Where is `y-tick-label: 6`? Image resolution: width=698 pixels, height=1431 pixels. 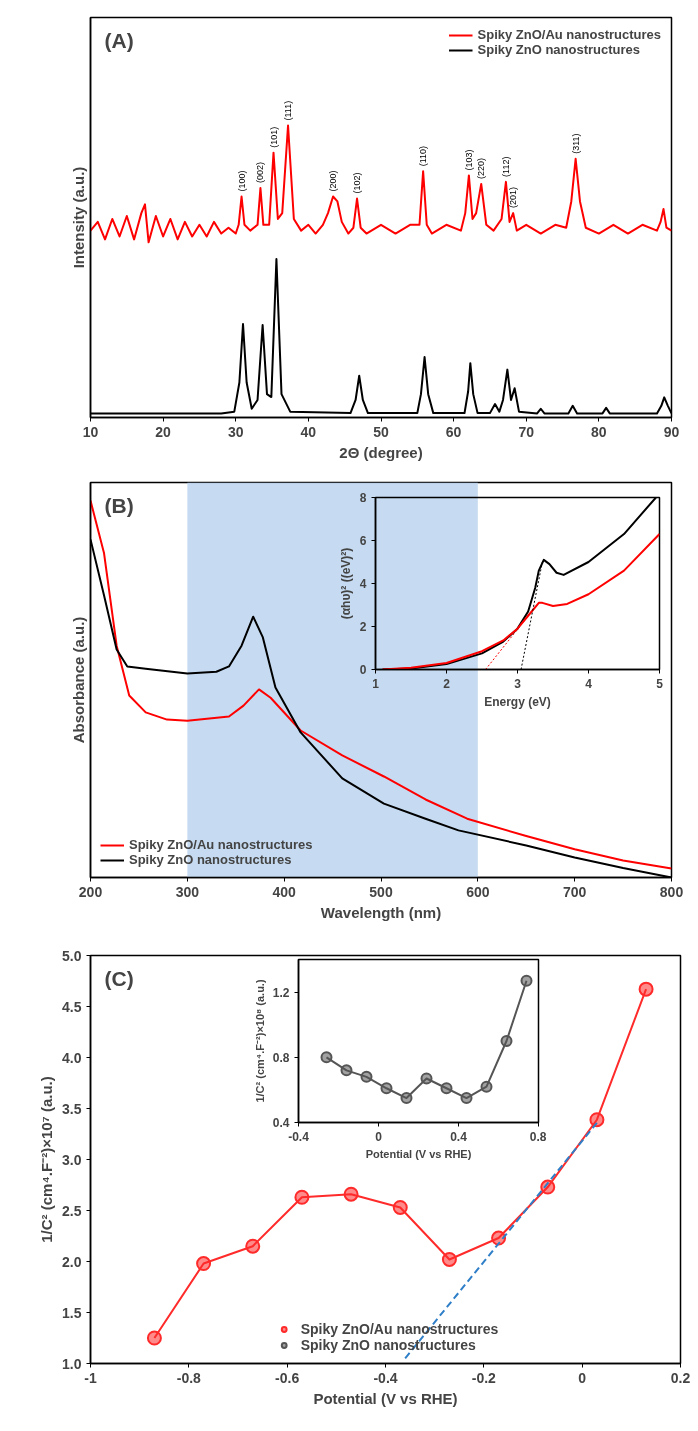
y-tick-label: 6 is located at coordinates (363, 541).